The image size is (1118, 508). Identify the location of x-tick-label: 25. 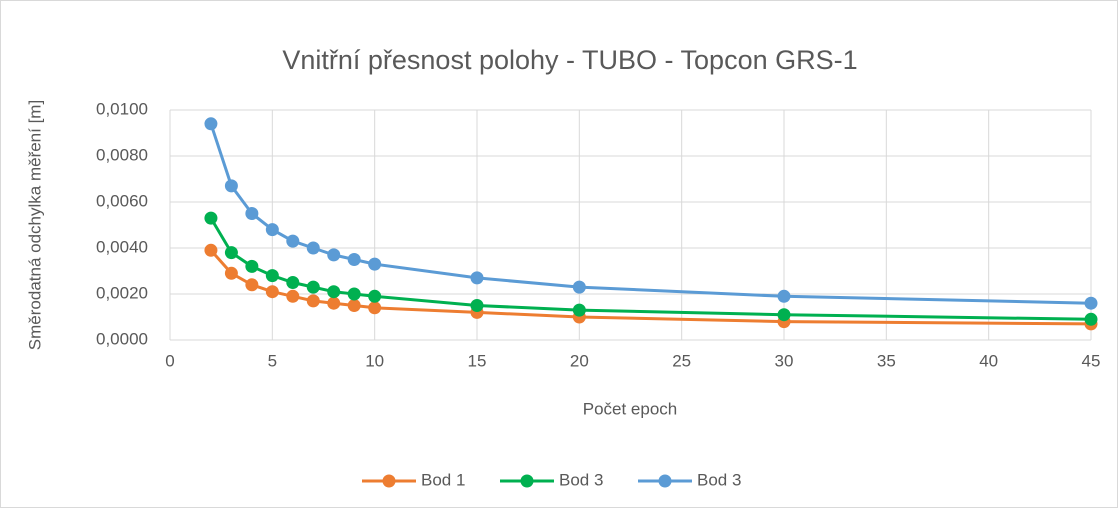
(681, 360).